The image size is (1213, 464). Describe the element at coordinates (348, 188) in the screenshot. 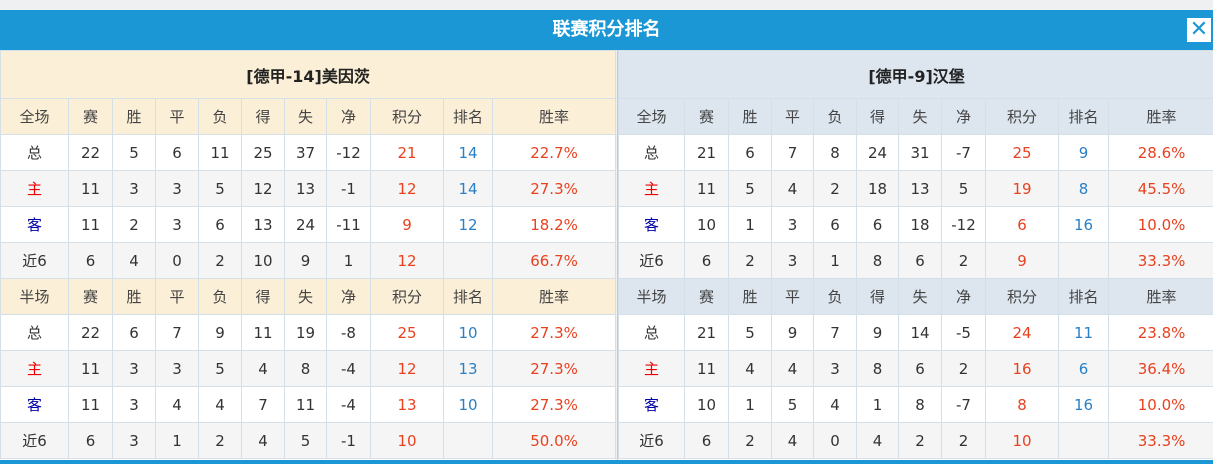

I see `cell-净: -1` at that location.